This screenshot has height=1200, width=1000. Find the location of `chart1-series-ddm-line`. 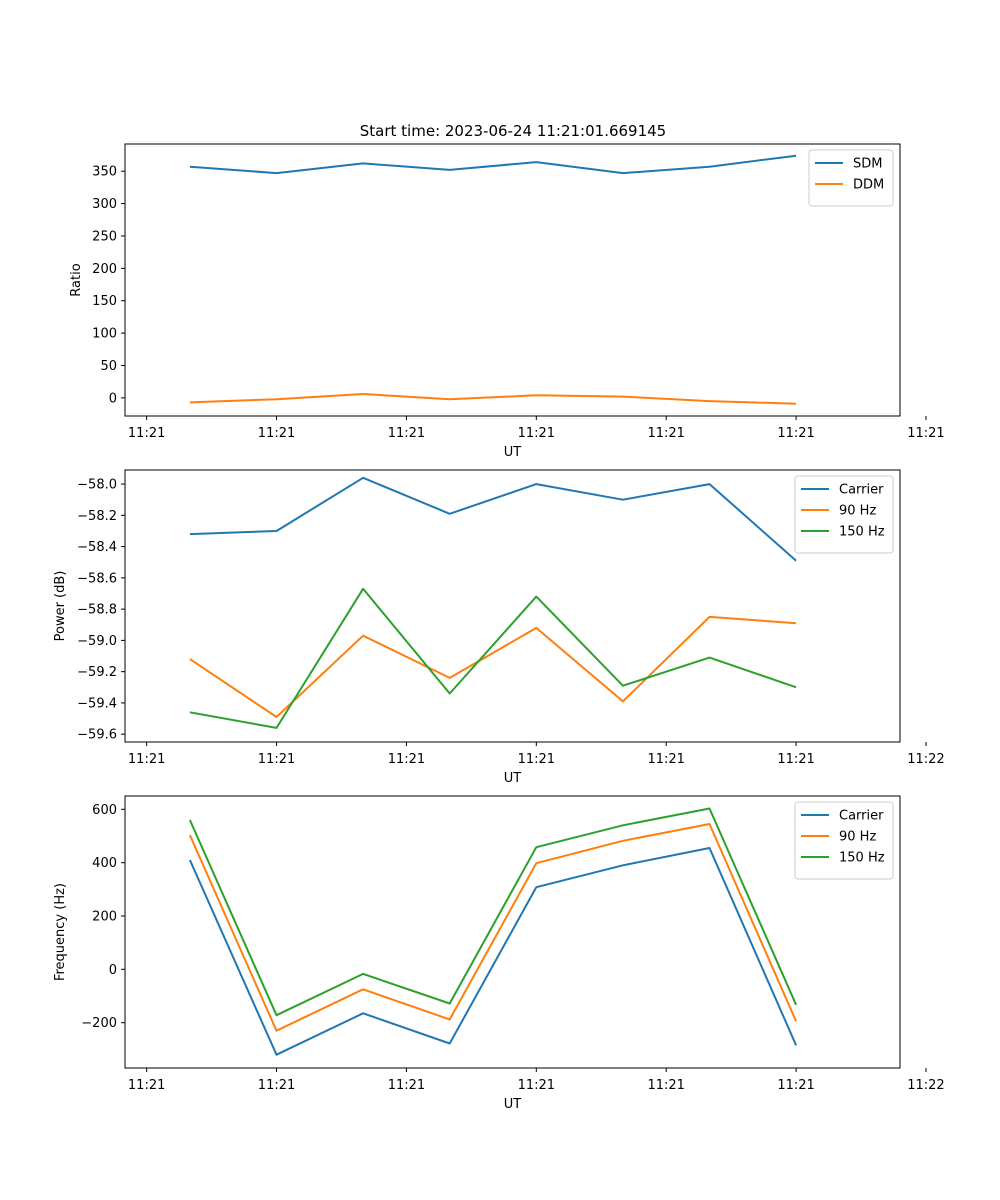

chart1-series-ddm-line is located at coordinates (493, 399).